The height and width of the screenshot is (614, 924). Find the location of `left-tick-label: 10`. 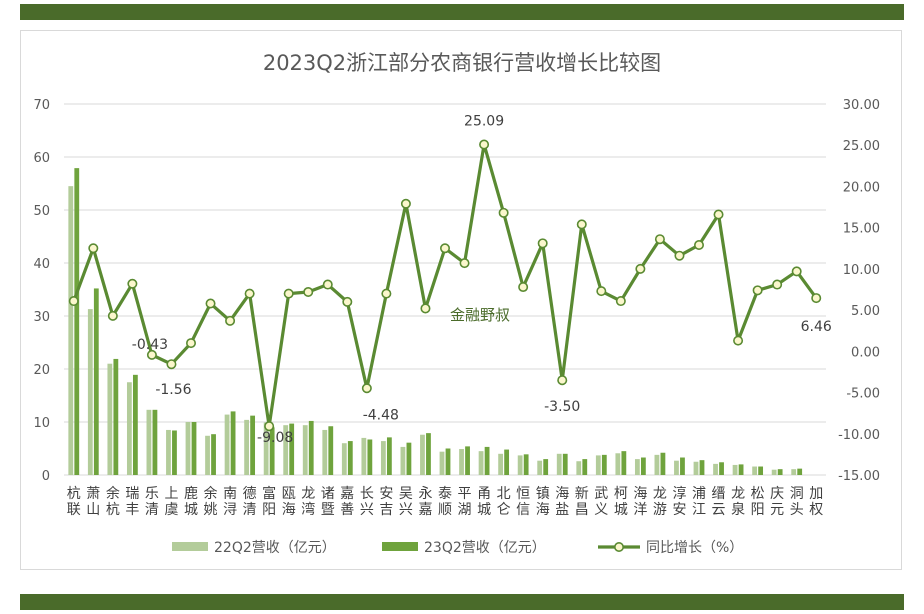

left-tick-label: 10 is located at coordinates (41, 423).